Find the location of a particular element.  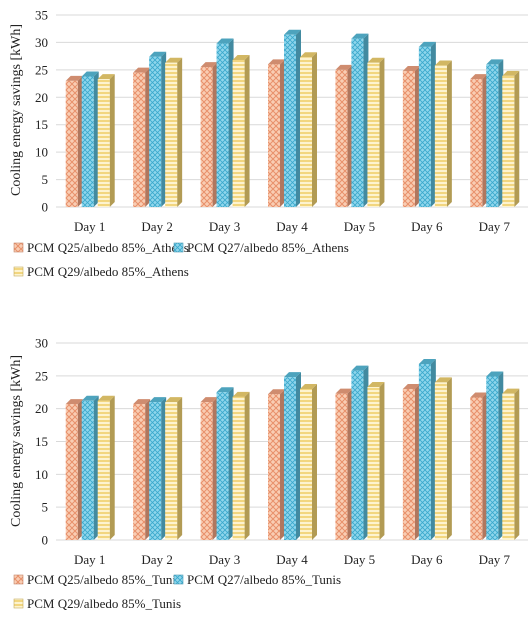

legend-item: PCM Q29/albedo 85%_Athens is located at coordinates (101, 271).